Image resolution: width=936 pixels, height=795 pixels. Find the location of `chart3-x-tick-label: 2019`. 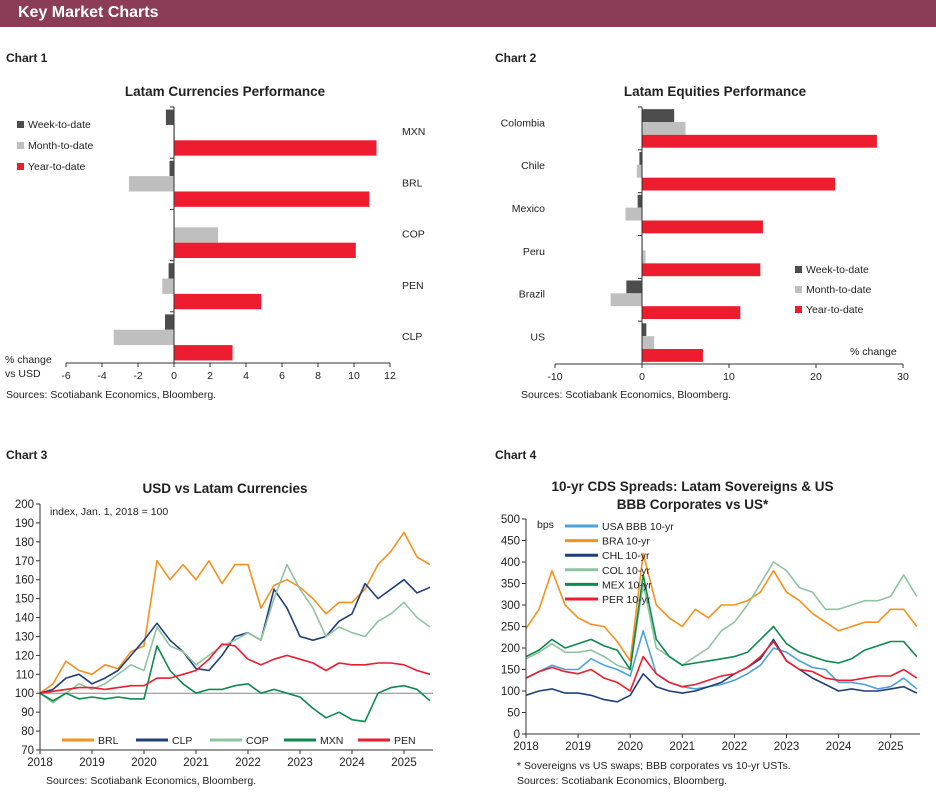

chart3-x-tick-label: 2019 is located at coordinates (92, 763).